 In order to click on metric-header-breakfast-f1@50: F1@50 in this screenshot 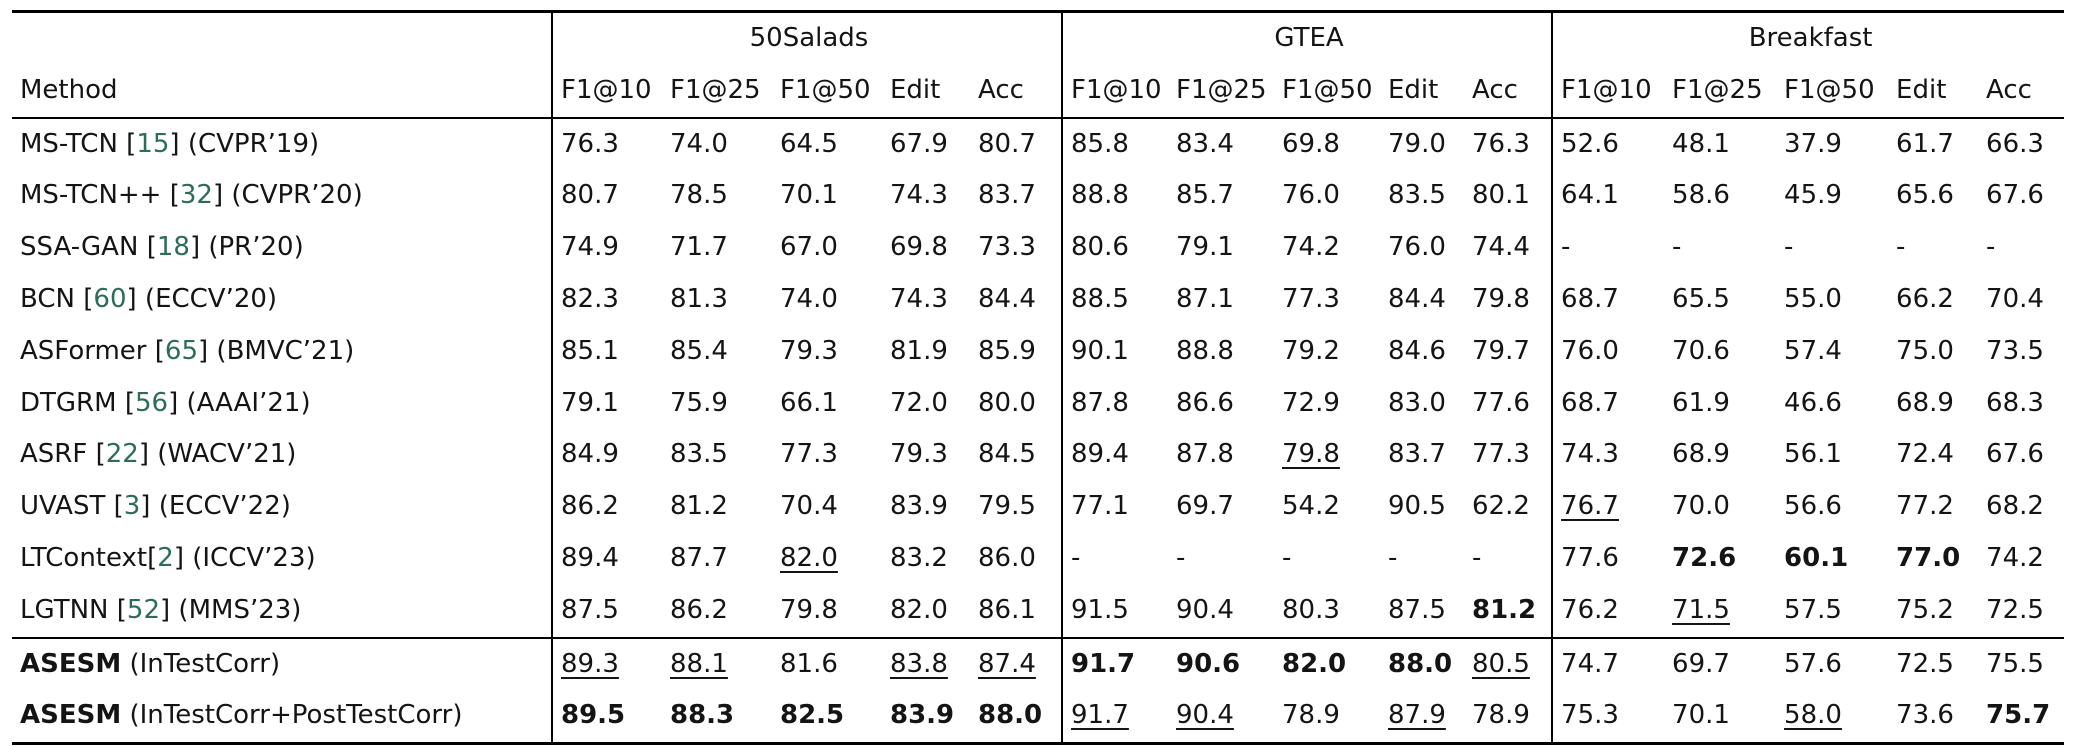, I will do `click(1832, 91)`.